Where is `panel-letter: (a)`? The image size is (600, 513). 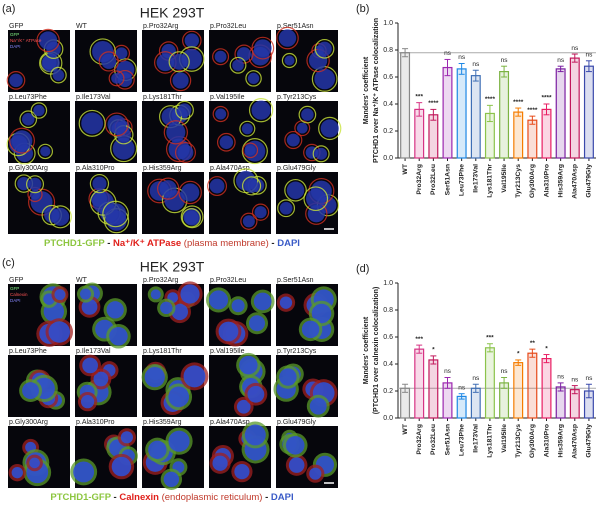 panel-letter: (a) is located at coordinates (8, 9).